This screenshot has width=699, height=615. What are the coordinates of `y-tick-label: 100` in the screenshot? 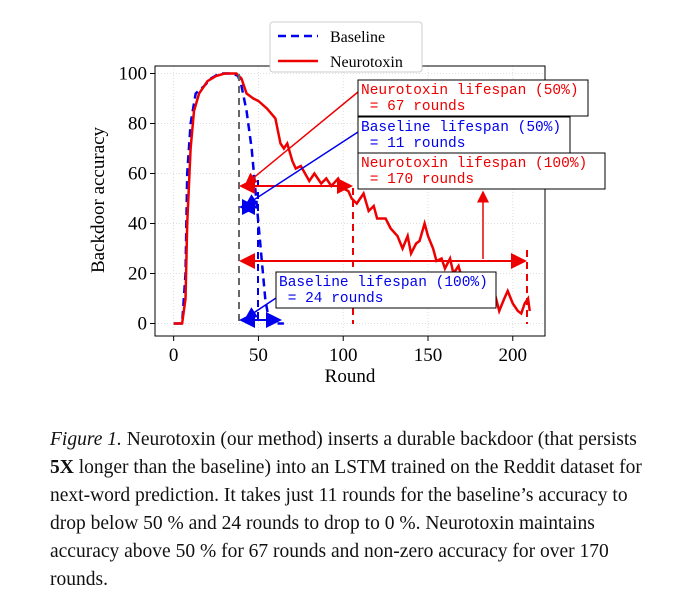 It's located at (133, 74).